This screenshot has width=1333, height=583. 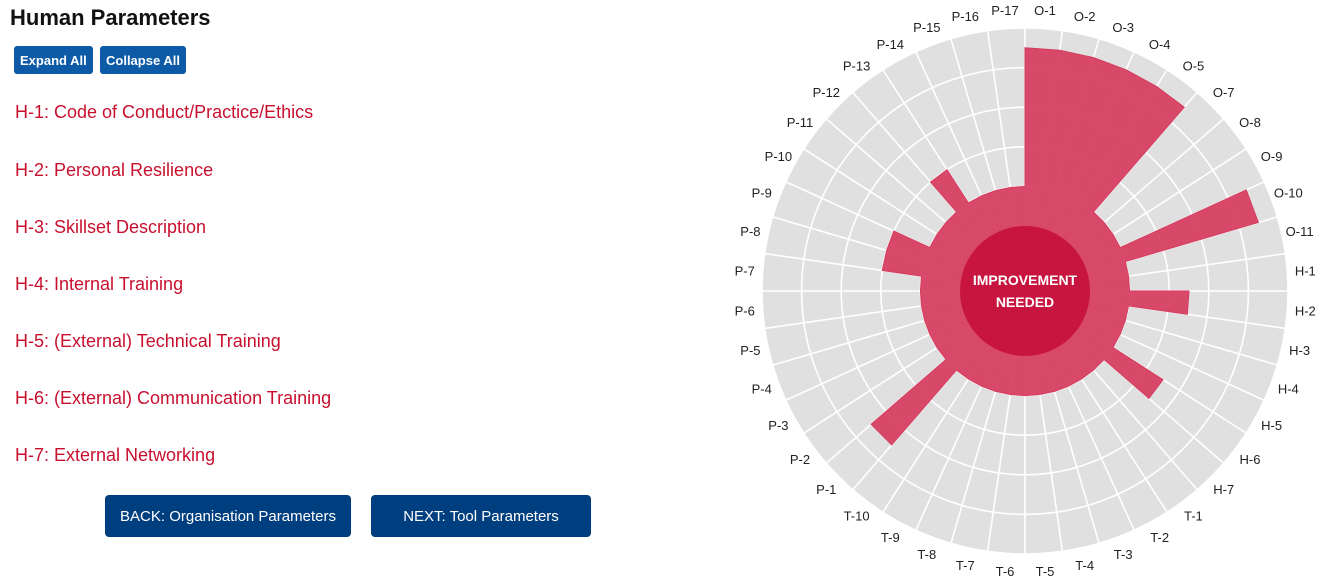 I want to click on center-label-line1: IMPROVEMENT, so click(x=1025, y=280).